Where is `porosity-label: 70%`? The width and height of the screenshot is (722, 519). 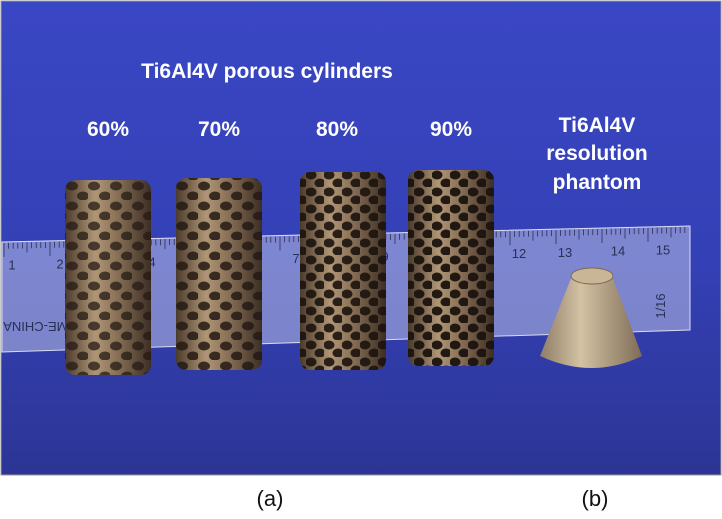 porosity-label: 70% is located at coordinates (219, 129).